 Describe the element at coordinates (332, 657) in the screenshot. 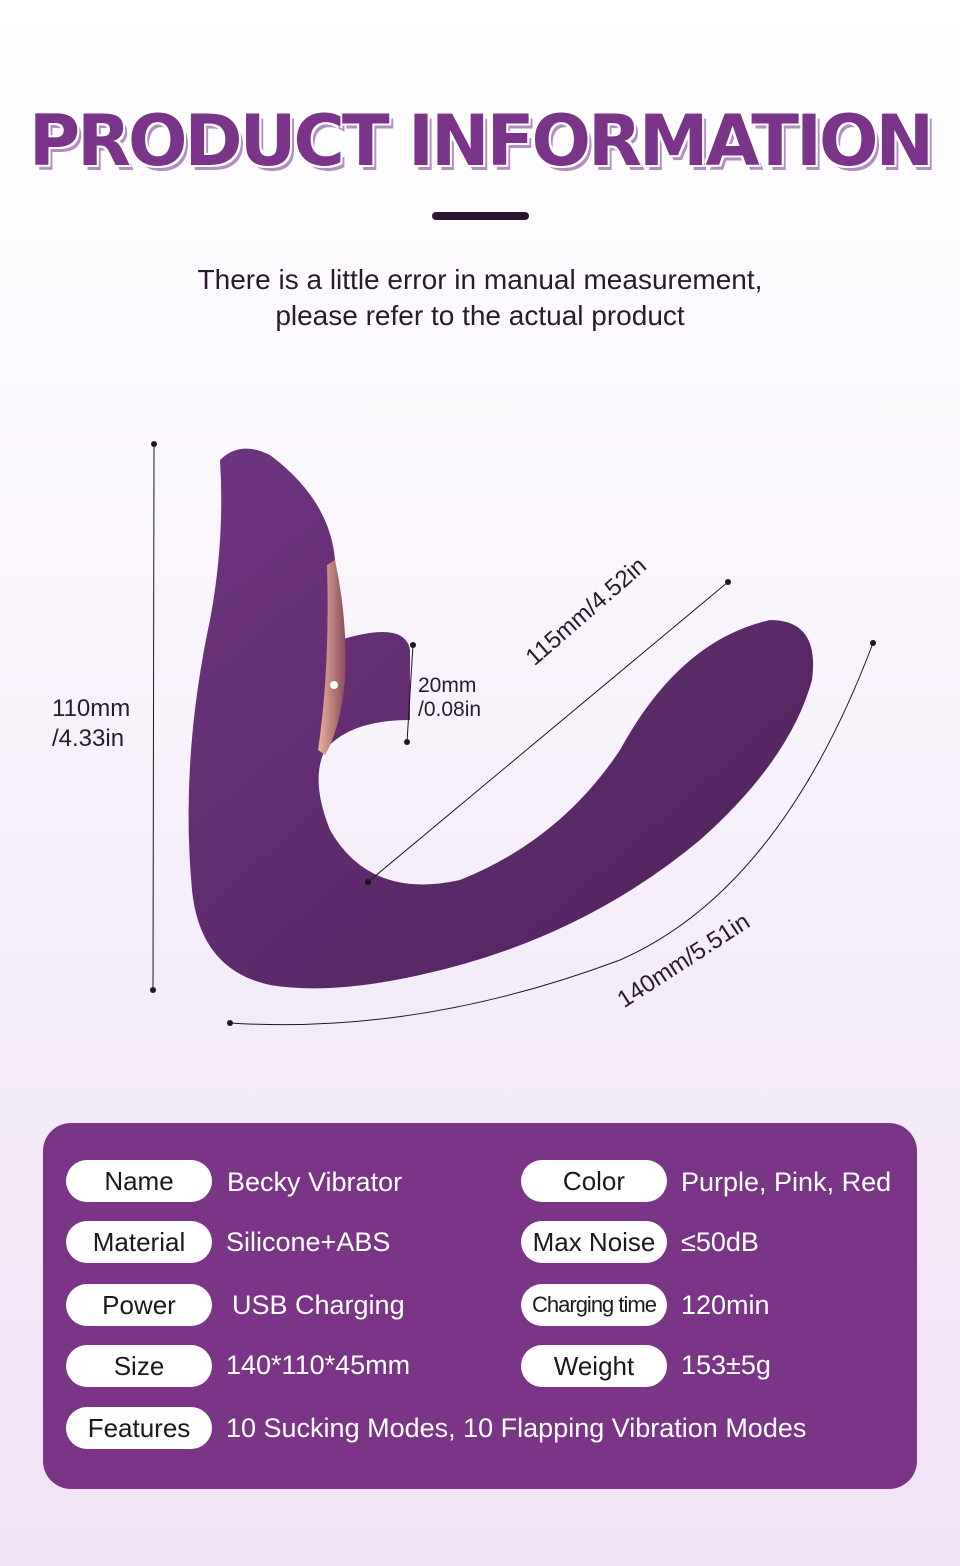

I see `suction-ring` at that location.